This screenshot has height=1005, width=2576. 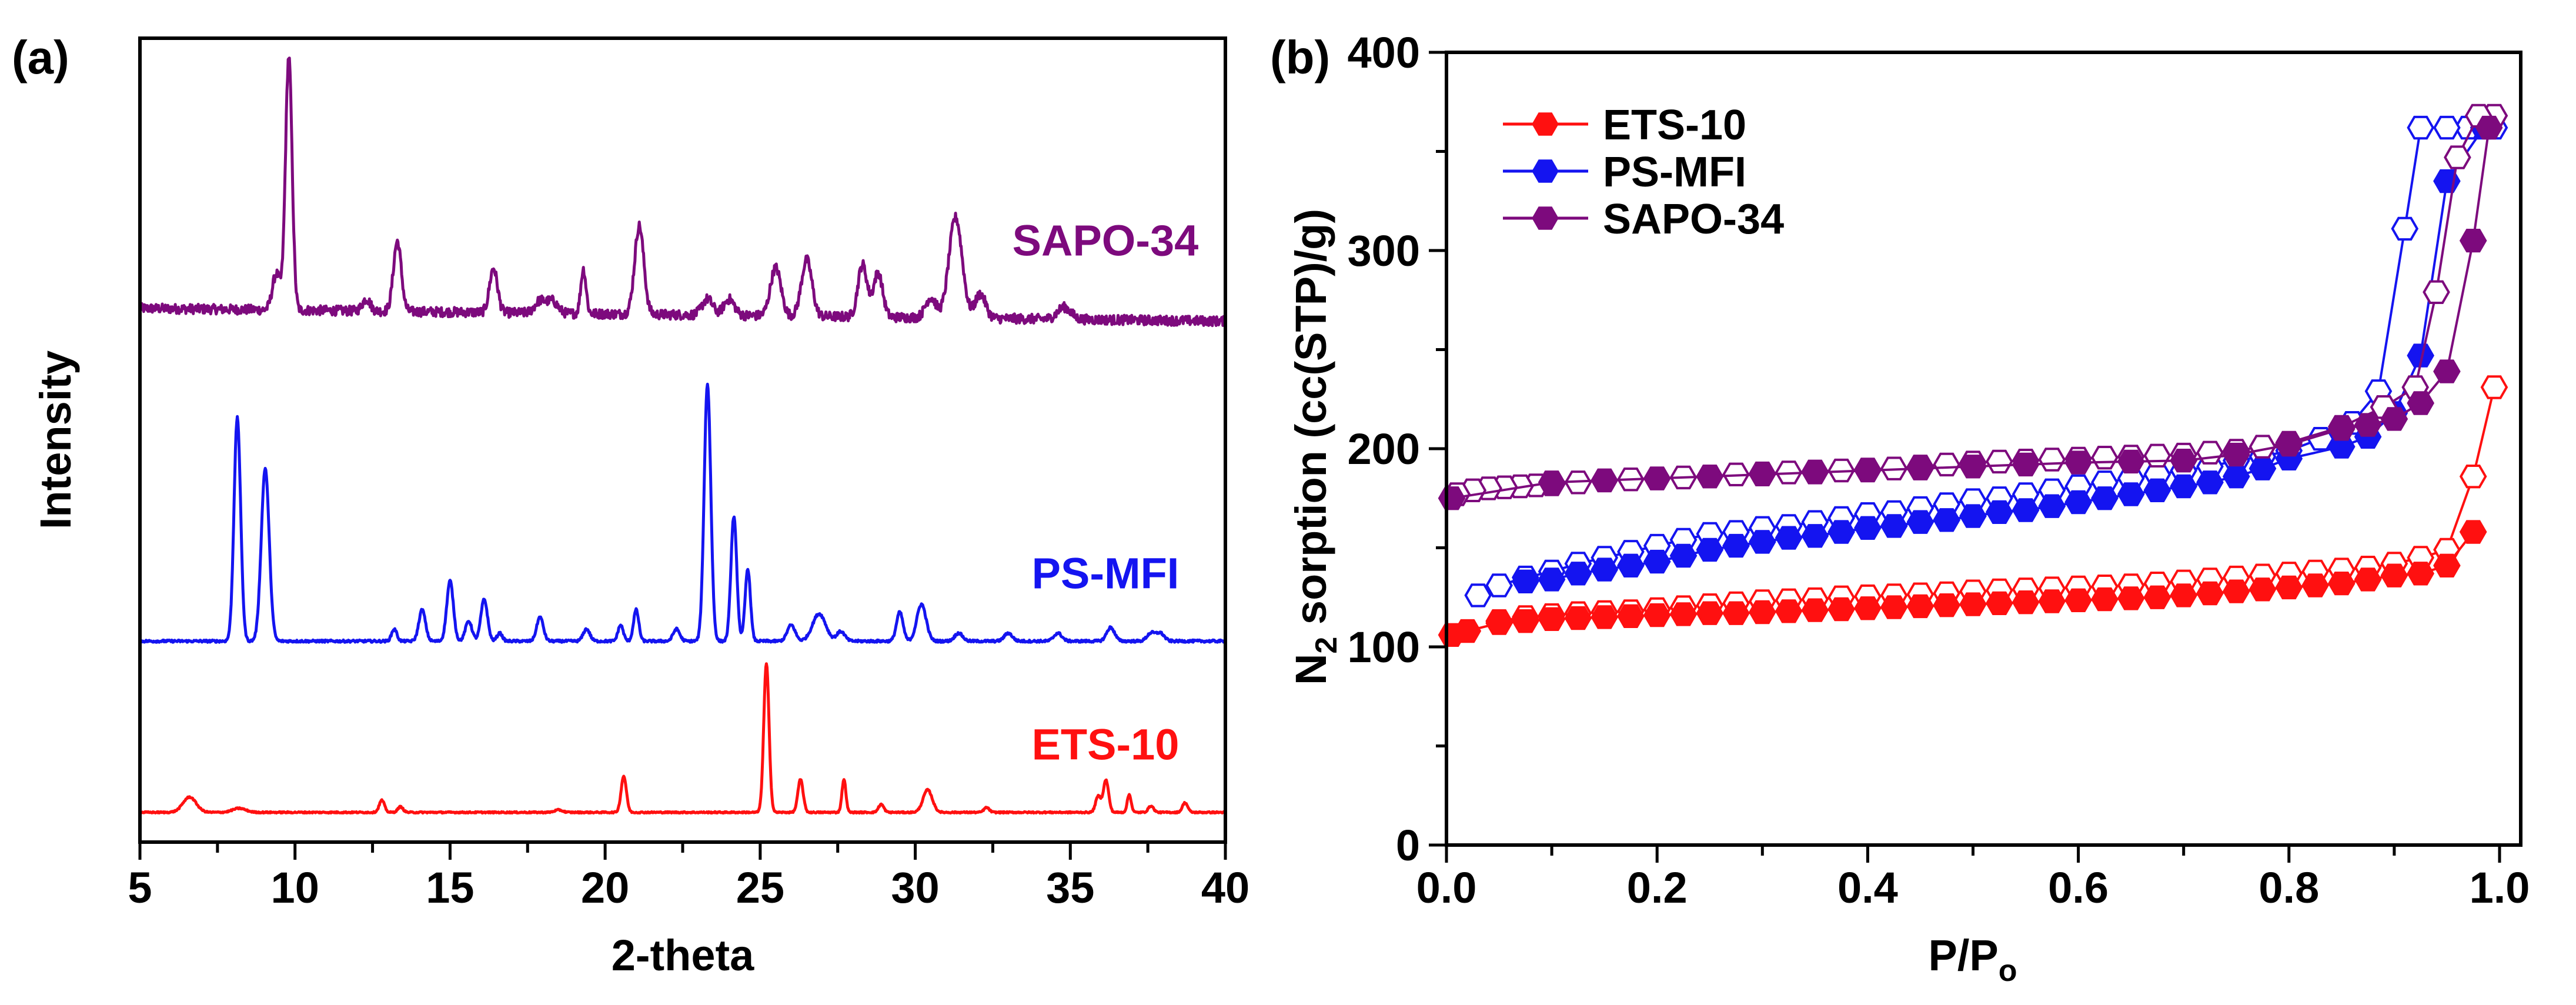 What do you see at coordinates (760, 887) in the screenshot?
I see `x-tick-label: 25` at bounding box center [760, 887].